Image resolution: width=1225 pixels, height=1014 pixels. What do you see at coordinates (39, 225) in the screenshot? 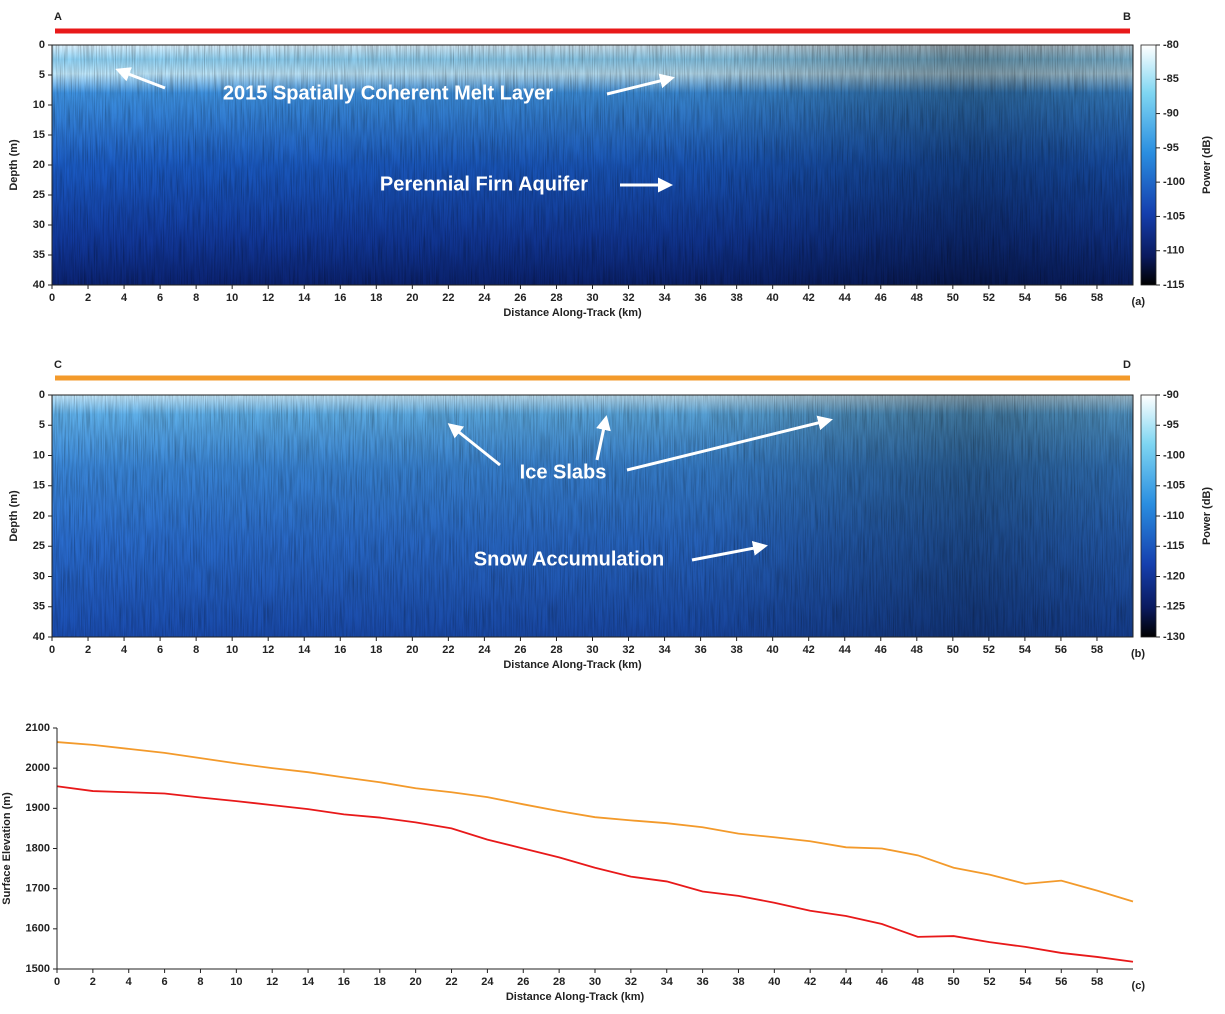
I see `y-tick-label: 30` at bounding box center [39, 225].